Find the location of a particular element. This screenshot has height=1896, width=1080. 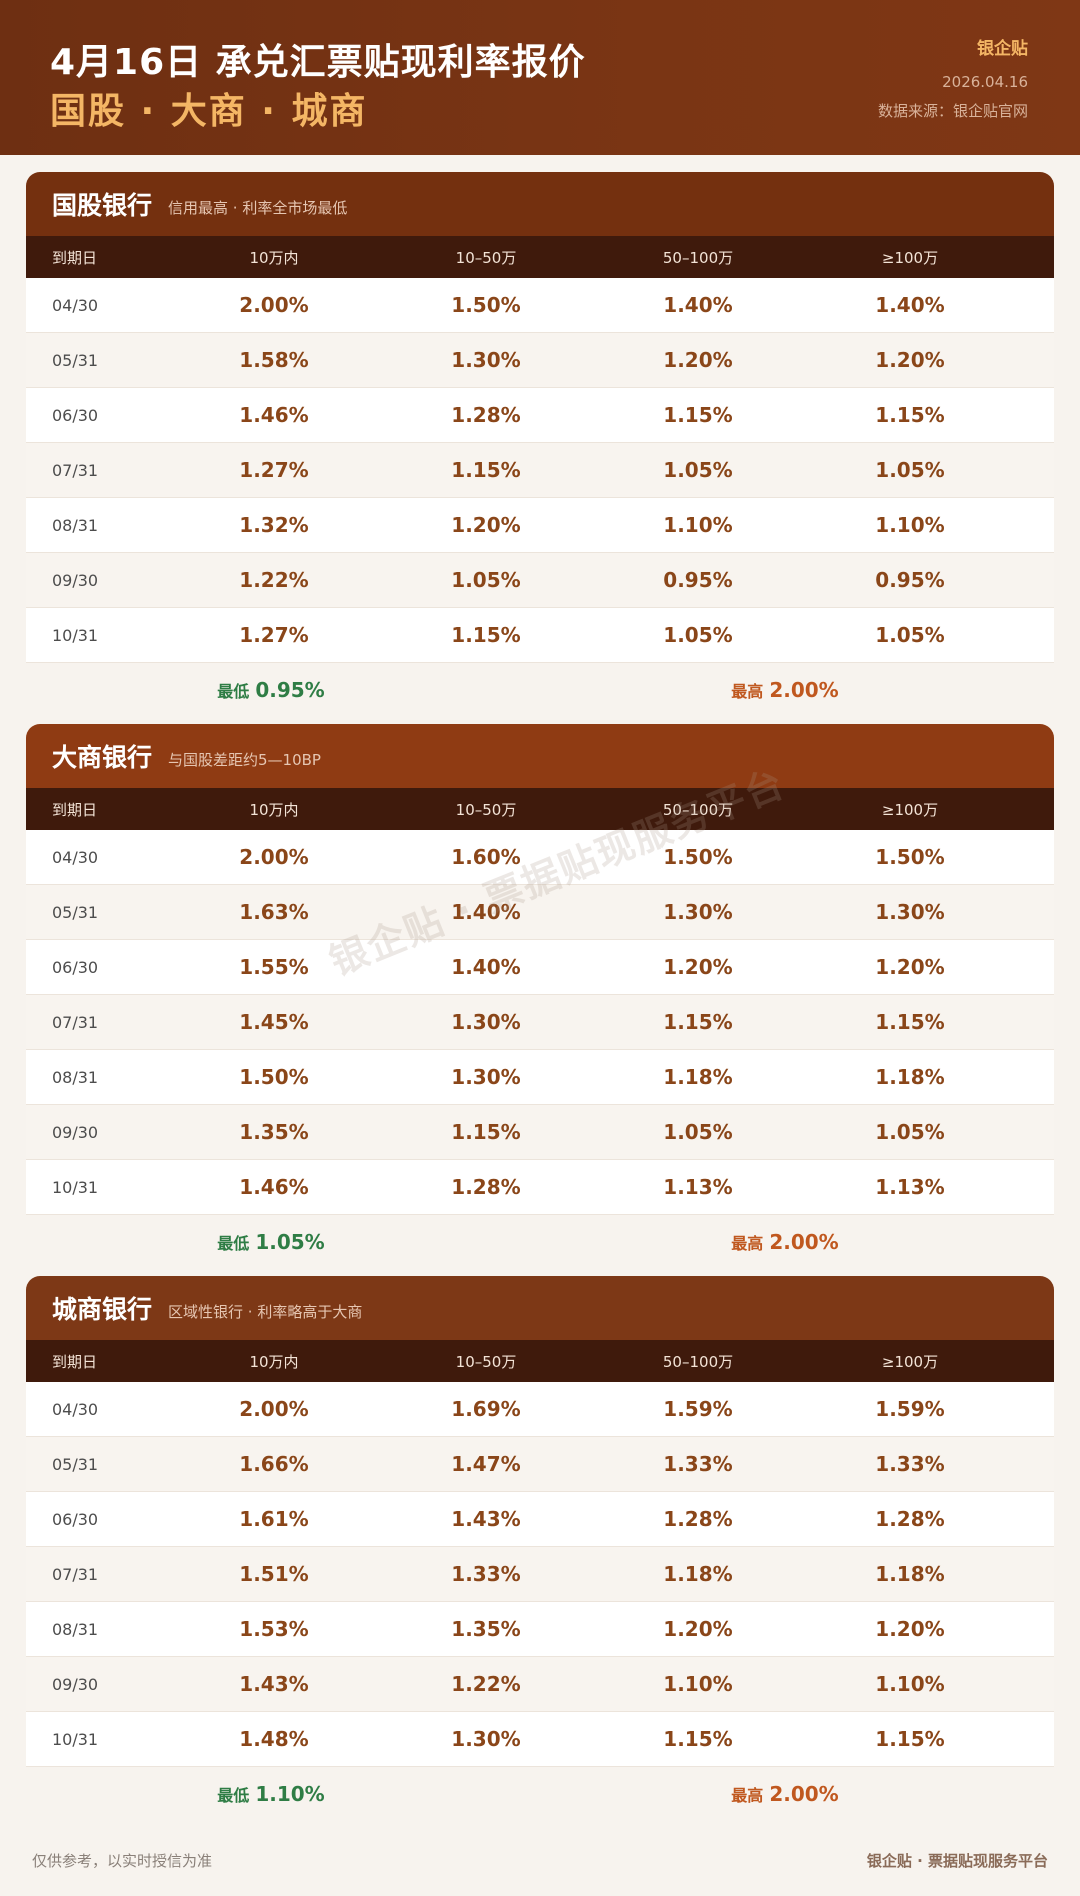

rate-cell: 1.22% is located at coordinates (274, 580).